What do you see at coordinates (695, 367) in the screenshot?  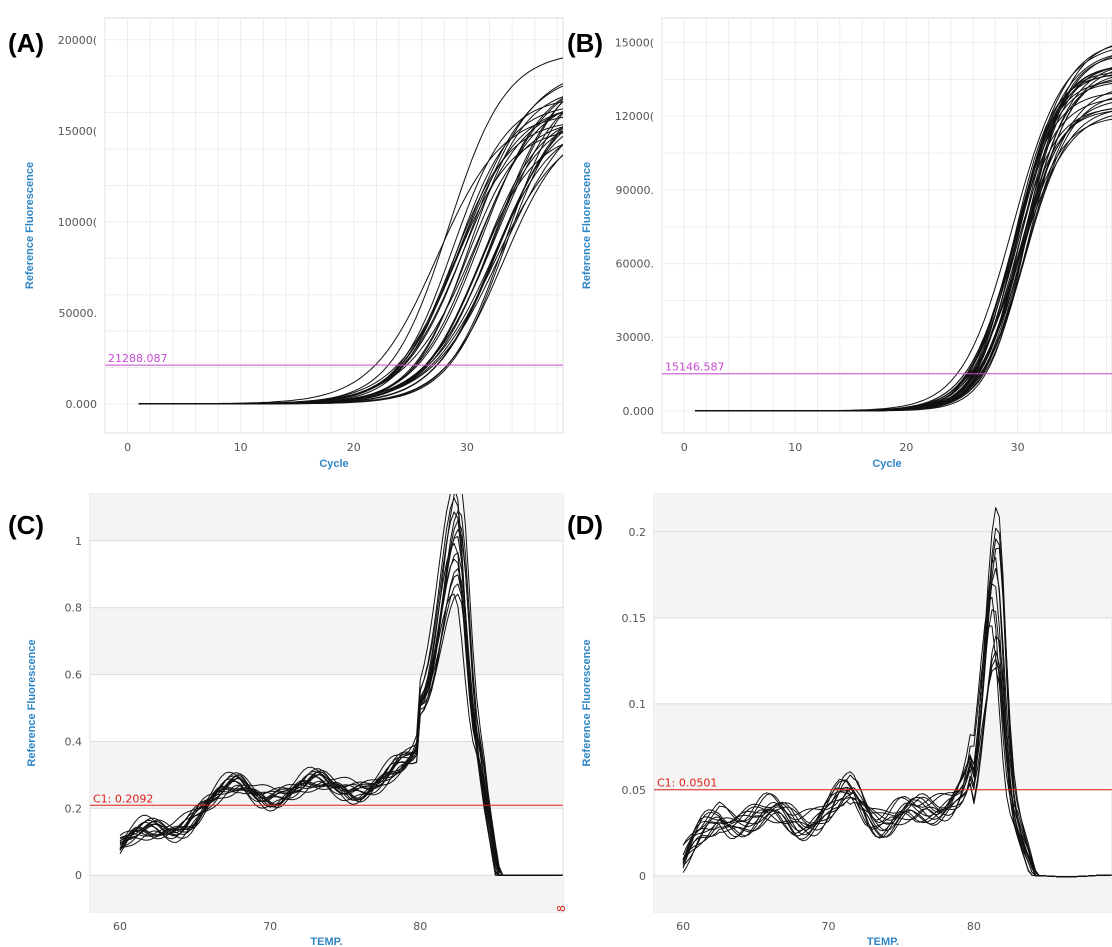 I see `threshold-label: 15146.587` at bounding box center [695, 367].